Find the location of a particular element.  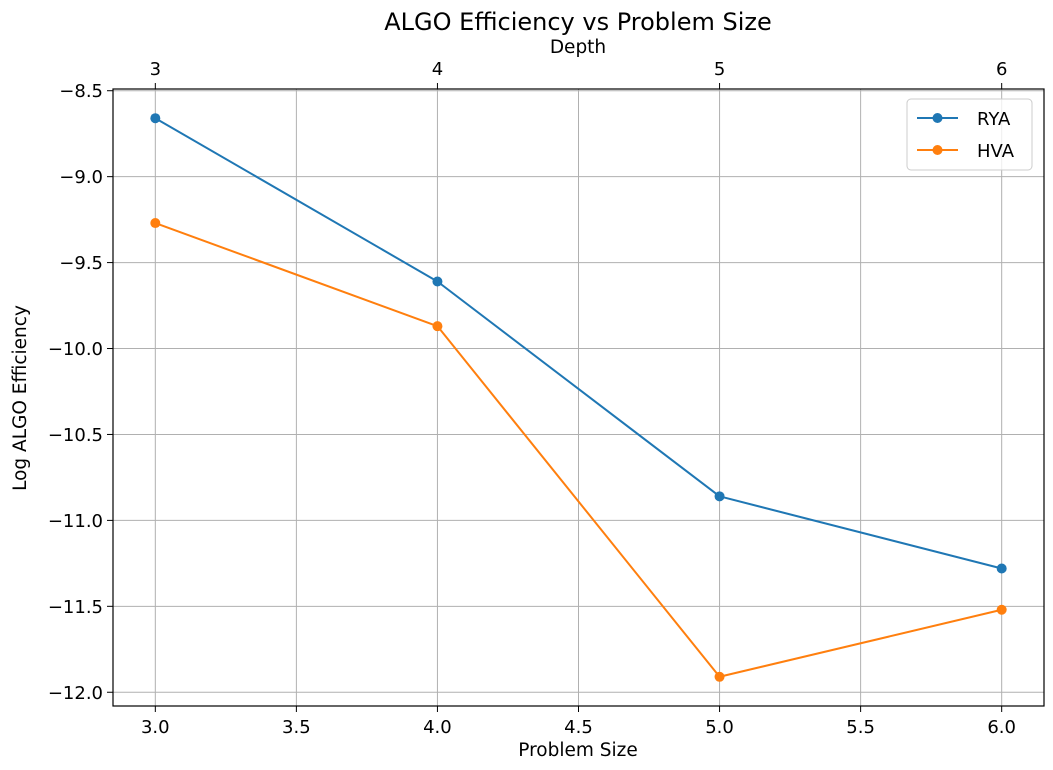

y-axis-title: Log ALGO Efficiency is located at coordinates (20, 398).